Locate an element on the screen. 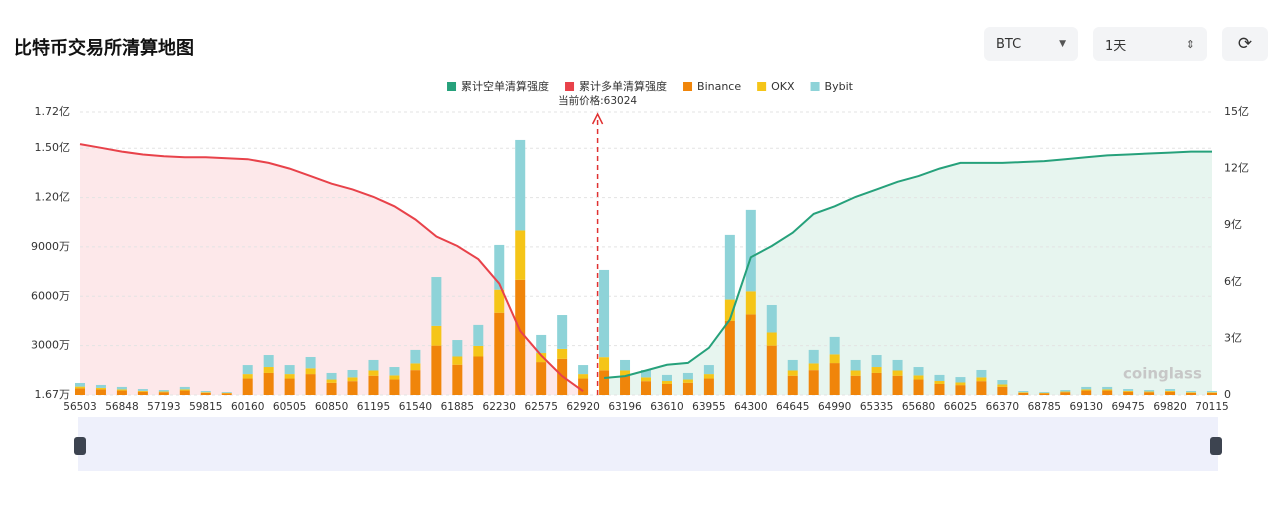 The height and width of the screenshot is (516, 1280). zoom-slider is located at coordinates (648, 444).